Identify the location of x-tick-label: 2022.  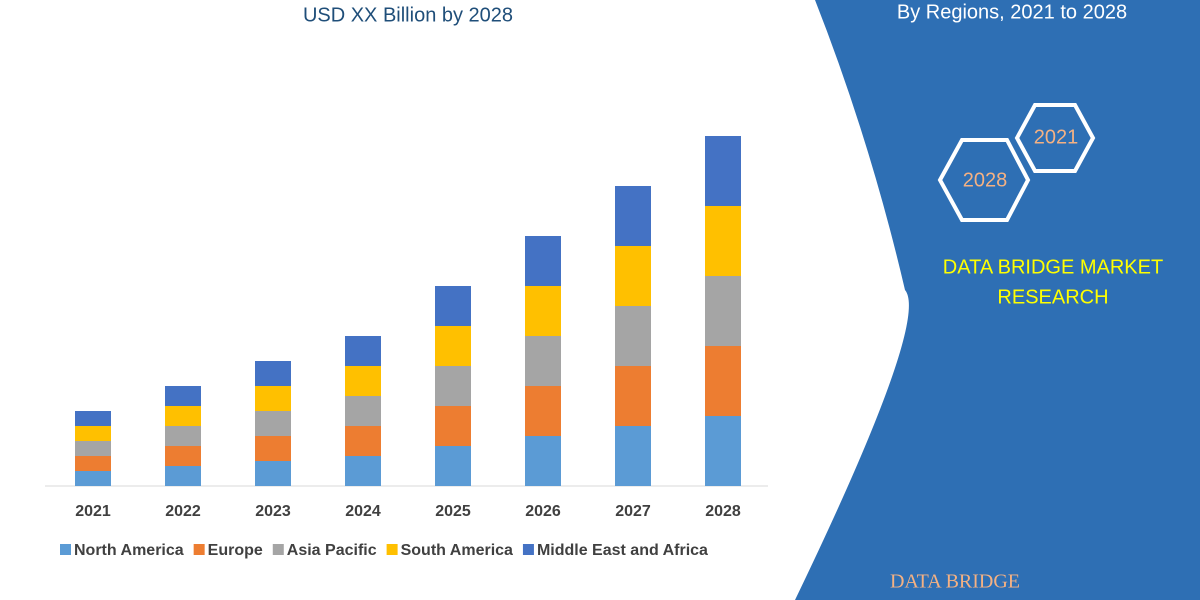
(183, 511).